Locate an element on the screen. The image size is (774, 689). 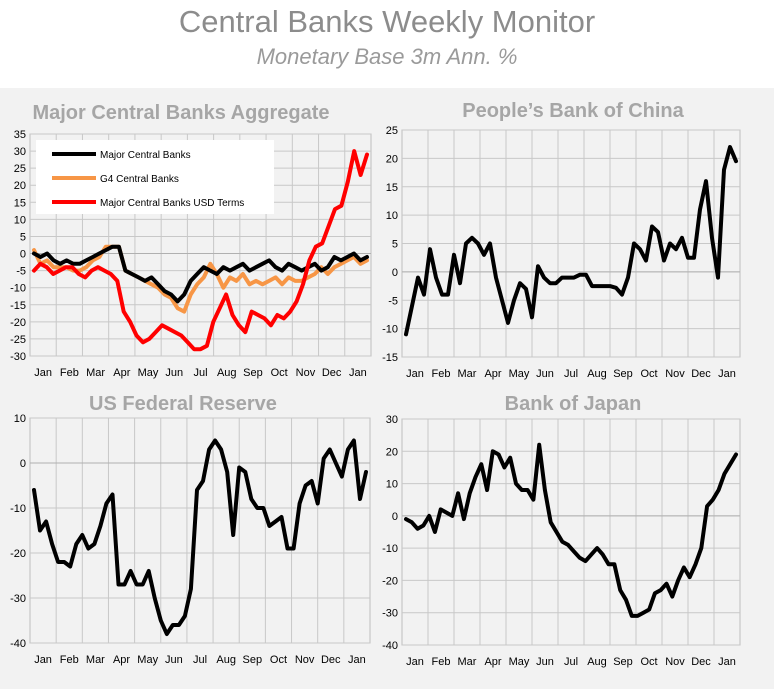
chart-title: US Federal Reserve is located at coordinates (183, 404).